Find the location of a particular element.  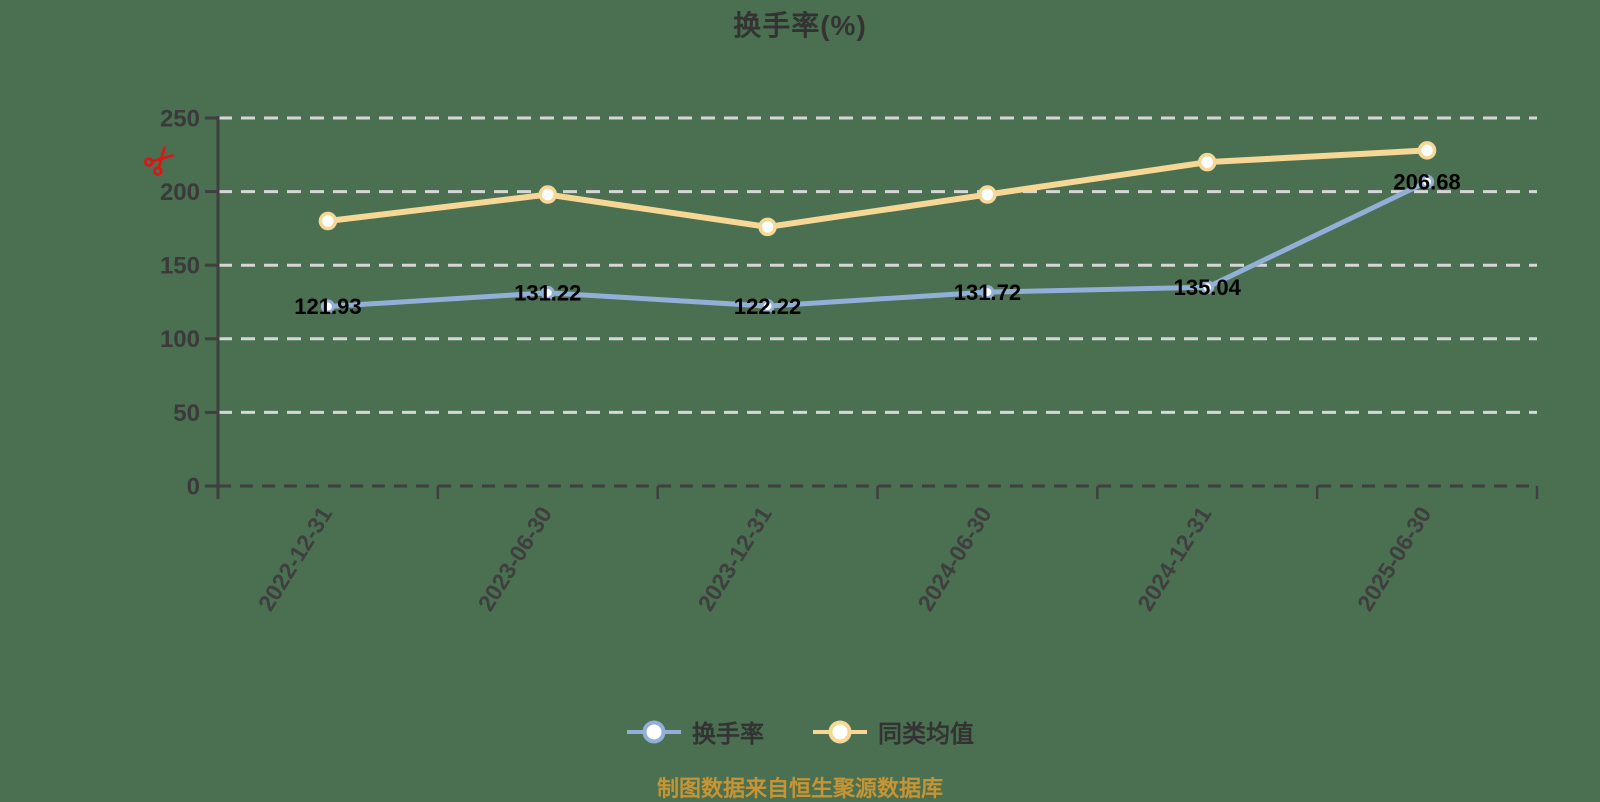

data-point-value-label: 122.22 is located at coordinates (767, 306).